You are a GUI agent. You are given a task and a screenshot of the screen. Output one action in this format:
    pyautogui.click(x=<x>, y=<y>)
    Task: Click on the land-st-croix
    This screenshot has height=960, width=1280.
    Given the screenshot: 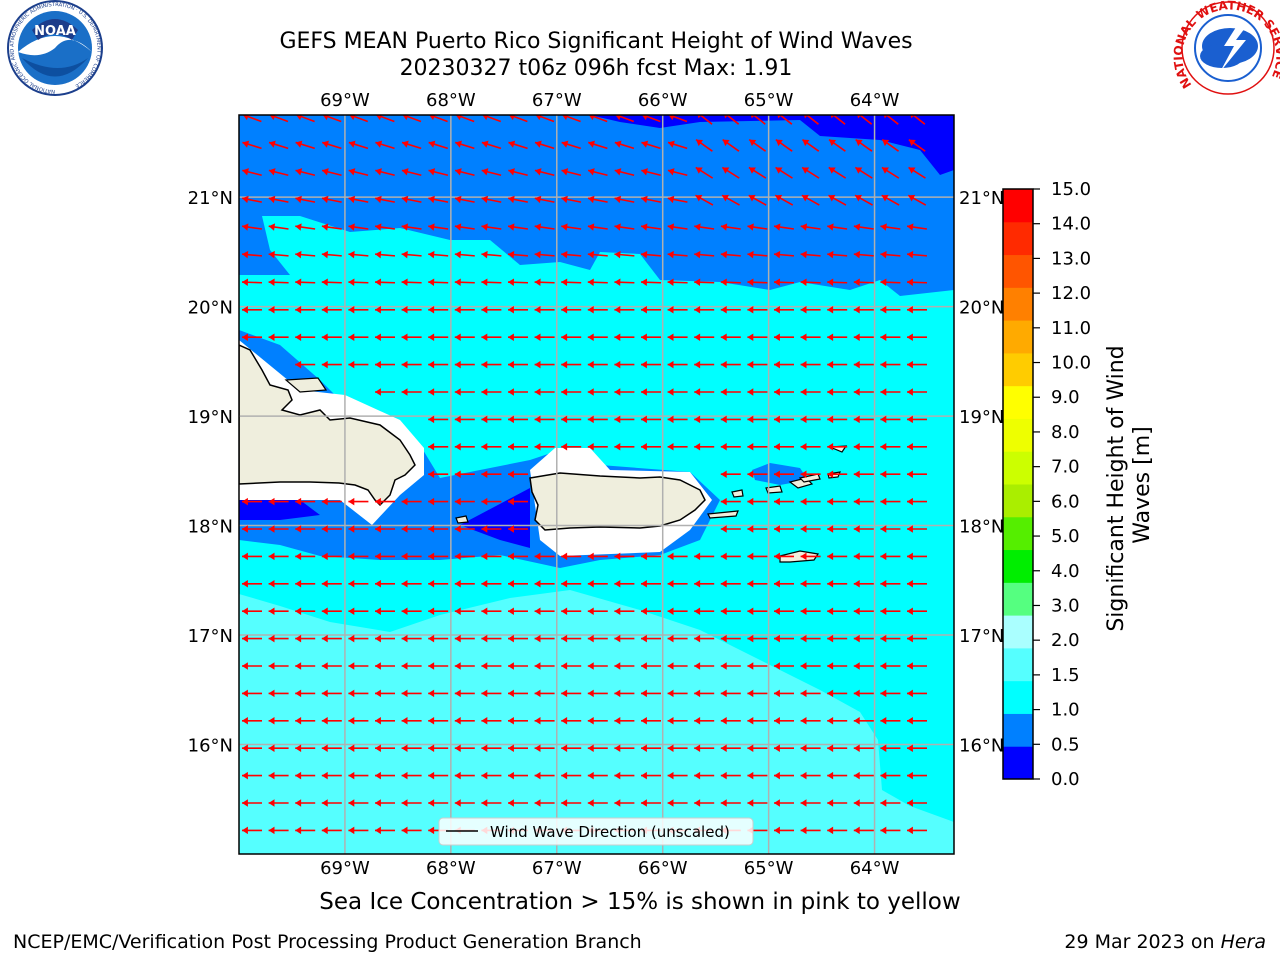 What is the action you would take?
    pyautogui.click(x=799, y=556)
    